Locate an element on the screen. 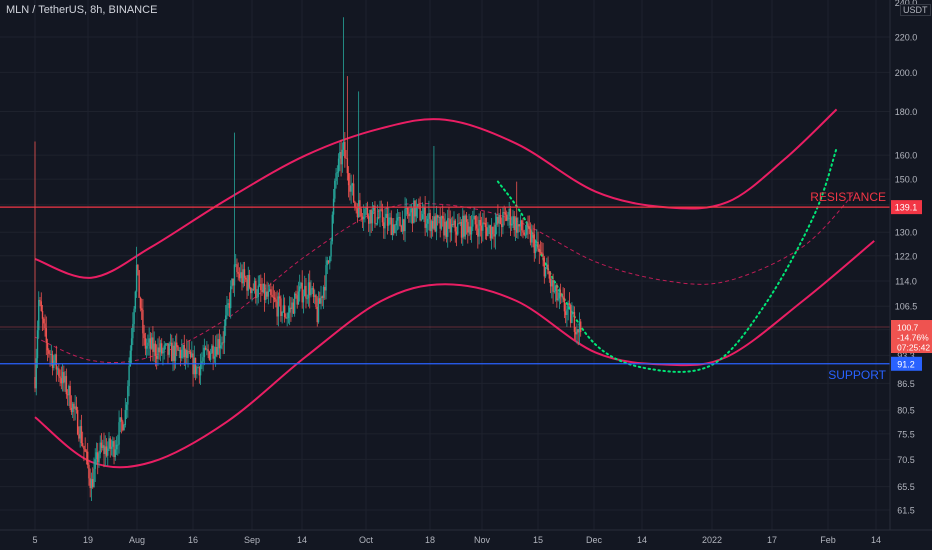  x-tick-label: Sep is located at coordinates (252, 540).